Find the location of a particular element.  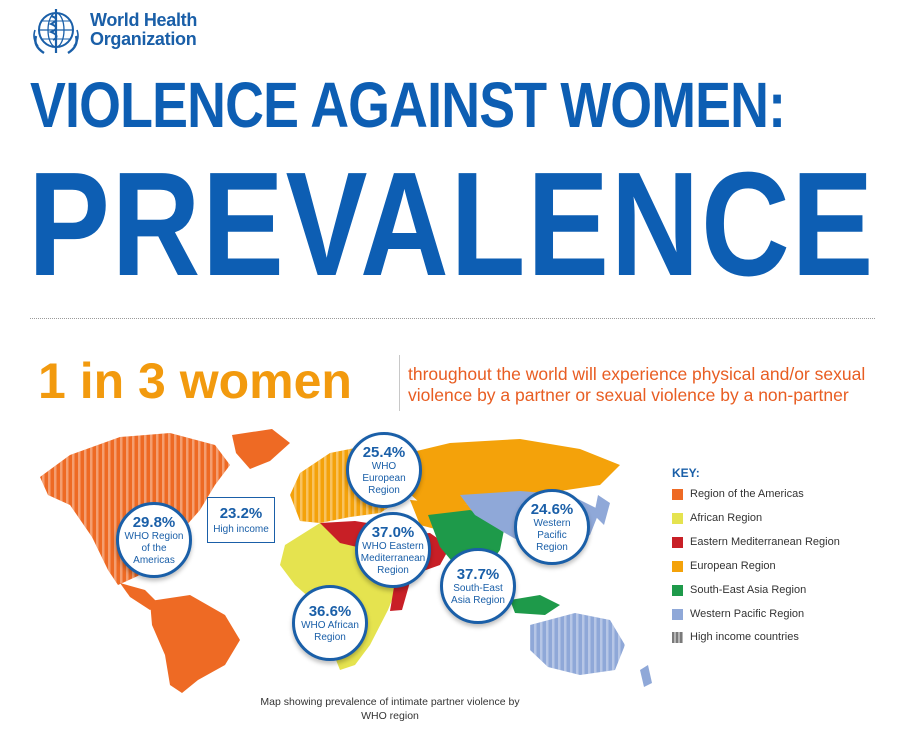

eastern-mediterranean-bubble: 37.0% WHO Eastern Mediterranean Region is located at coordinates (393, 550).